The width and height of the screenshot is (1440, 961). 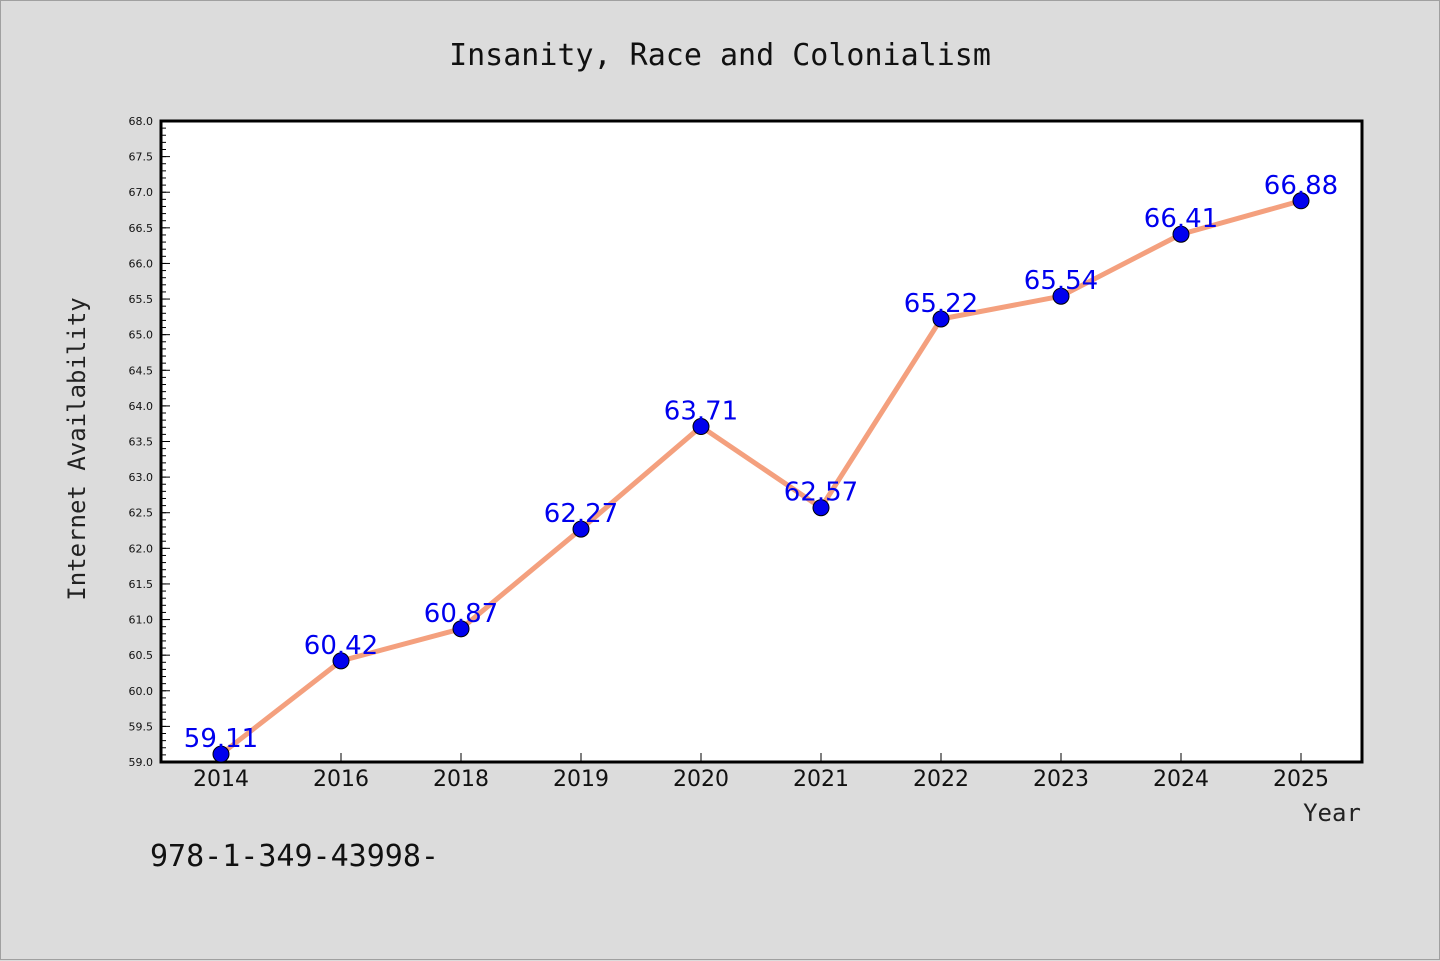 What do you see at coordinates (1332, 813) in the screenshot?
I see `x-axis-label: Year` at bounding box center [1332, 813].